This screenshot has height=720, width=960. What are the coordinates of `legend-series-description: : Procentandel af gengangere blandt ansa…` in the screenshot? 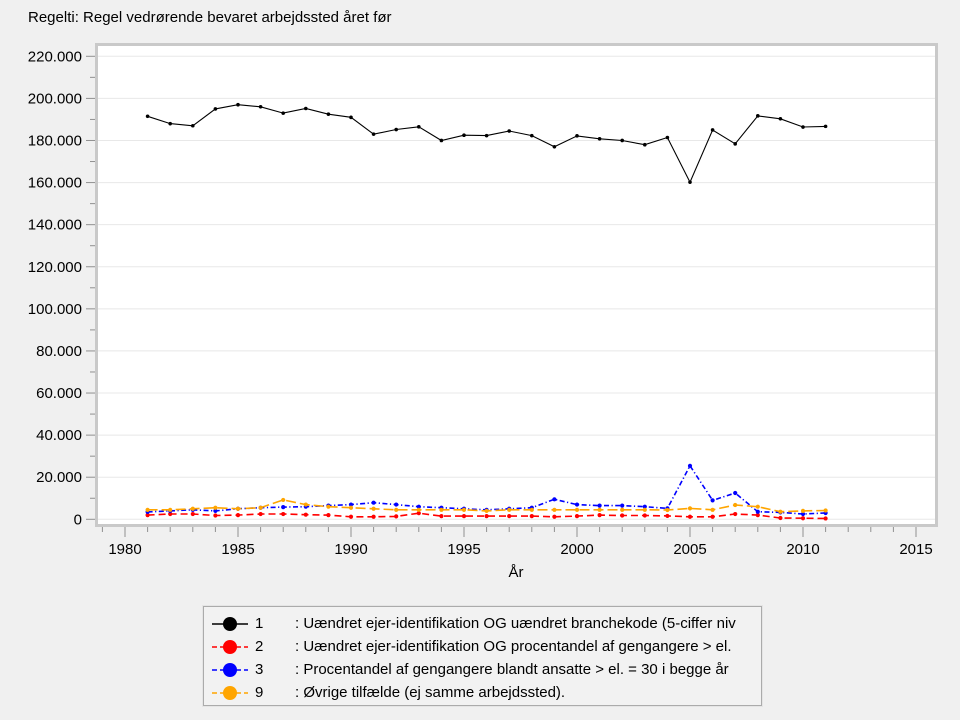 It's located at (512, 669).